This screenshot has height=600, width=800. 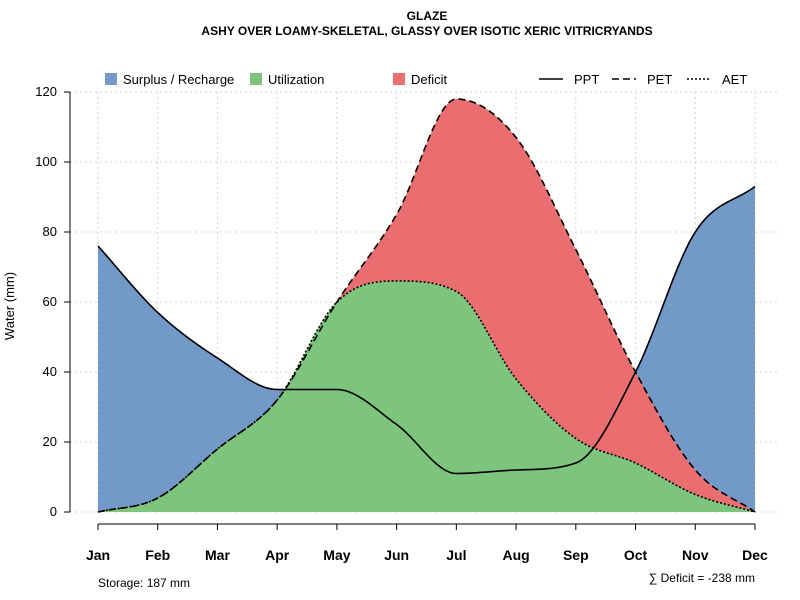 I want to click on y-tick-label: 60, so click(x=50, y=301).